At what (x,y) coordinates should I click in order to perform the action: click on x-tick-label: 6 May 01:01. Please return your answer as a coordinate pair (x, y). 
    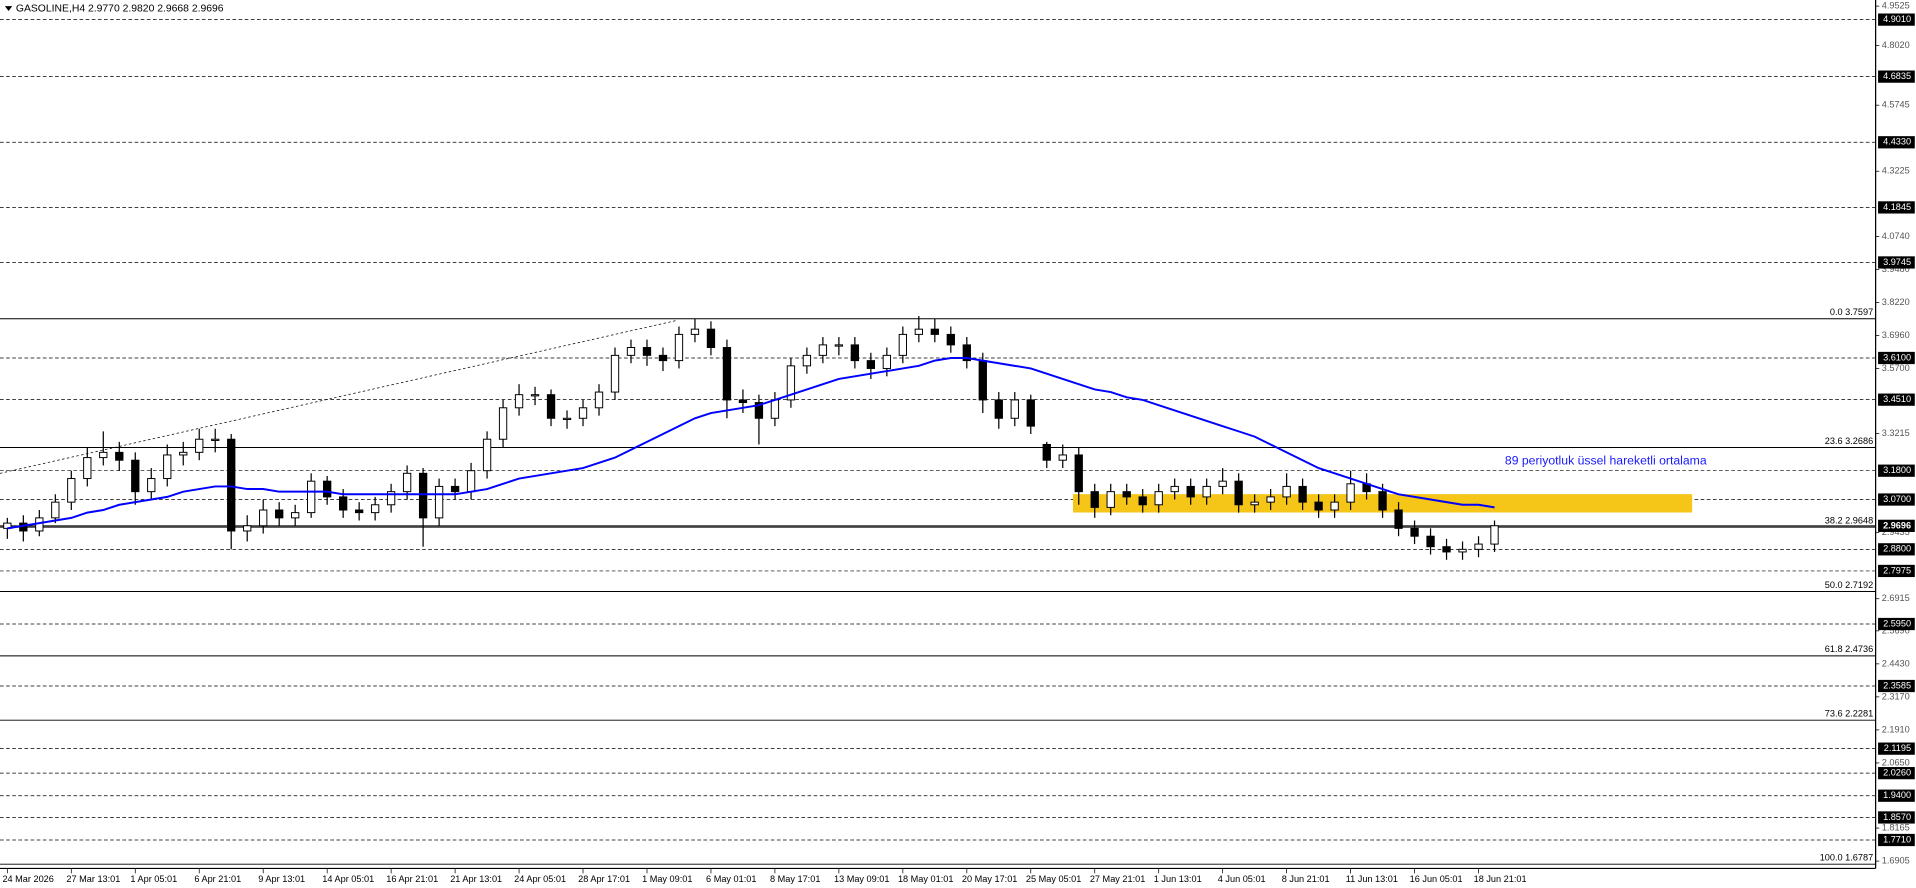
    Looking at the image, I should click on (731, 879).